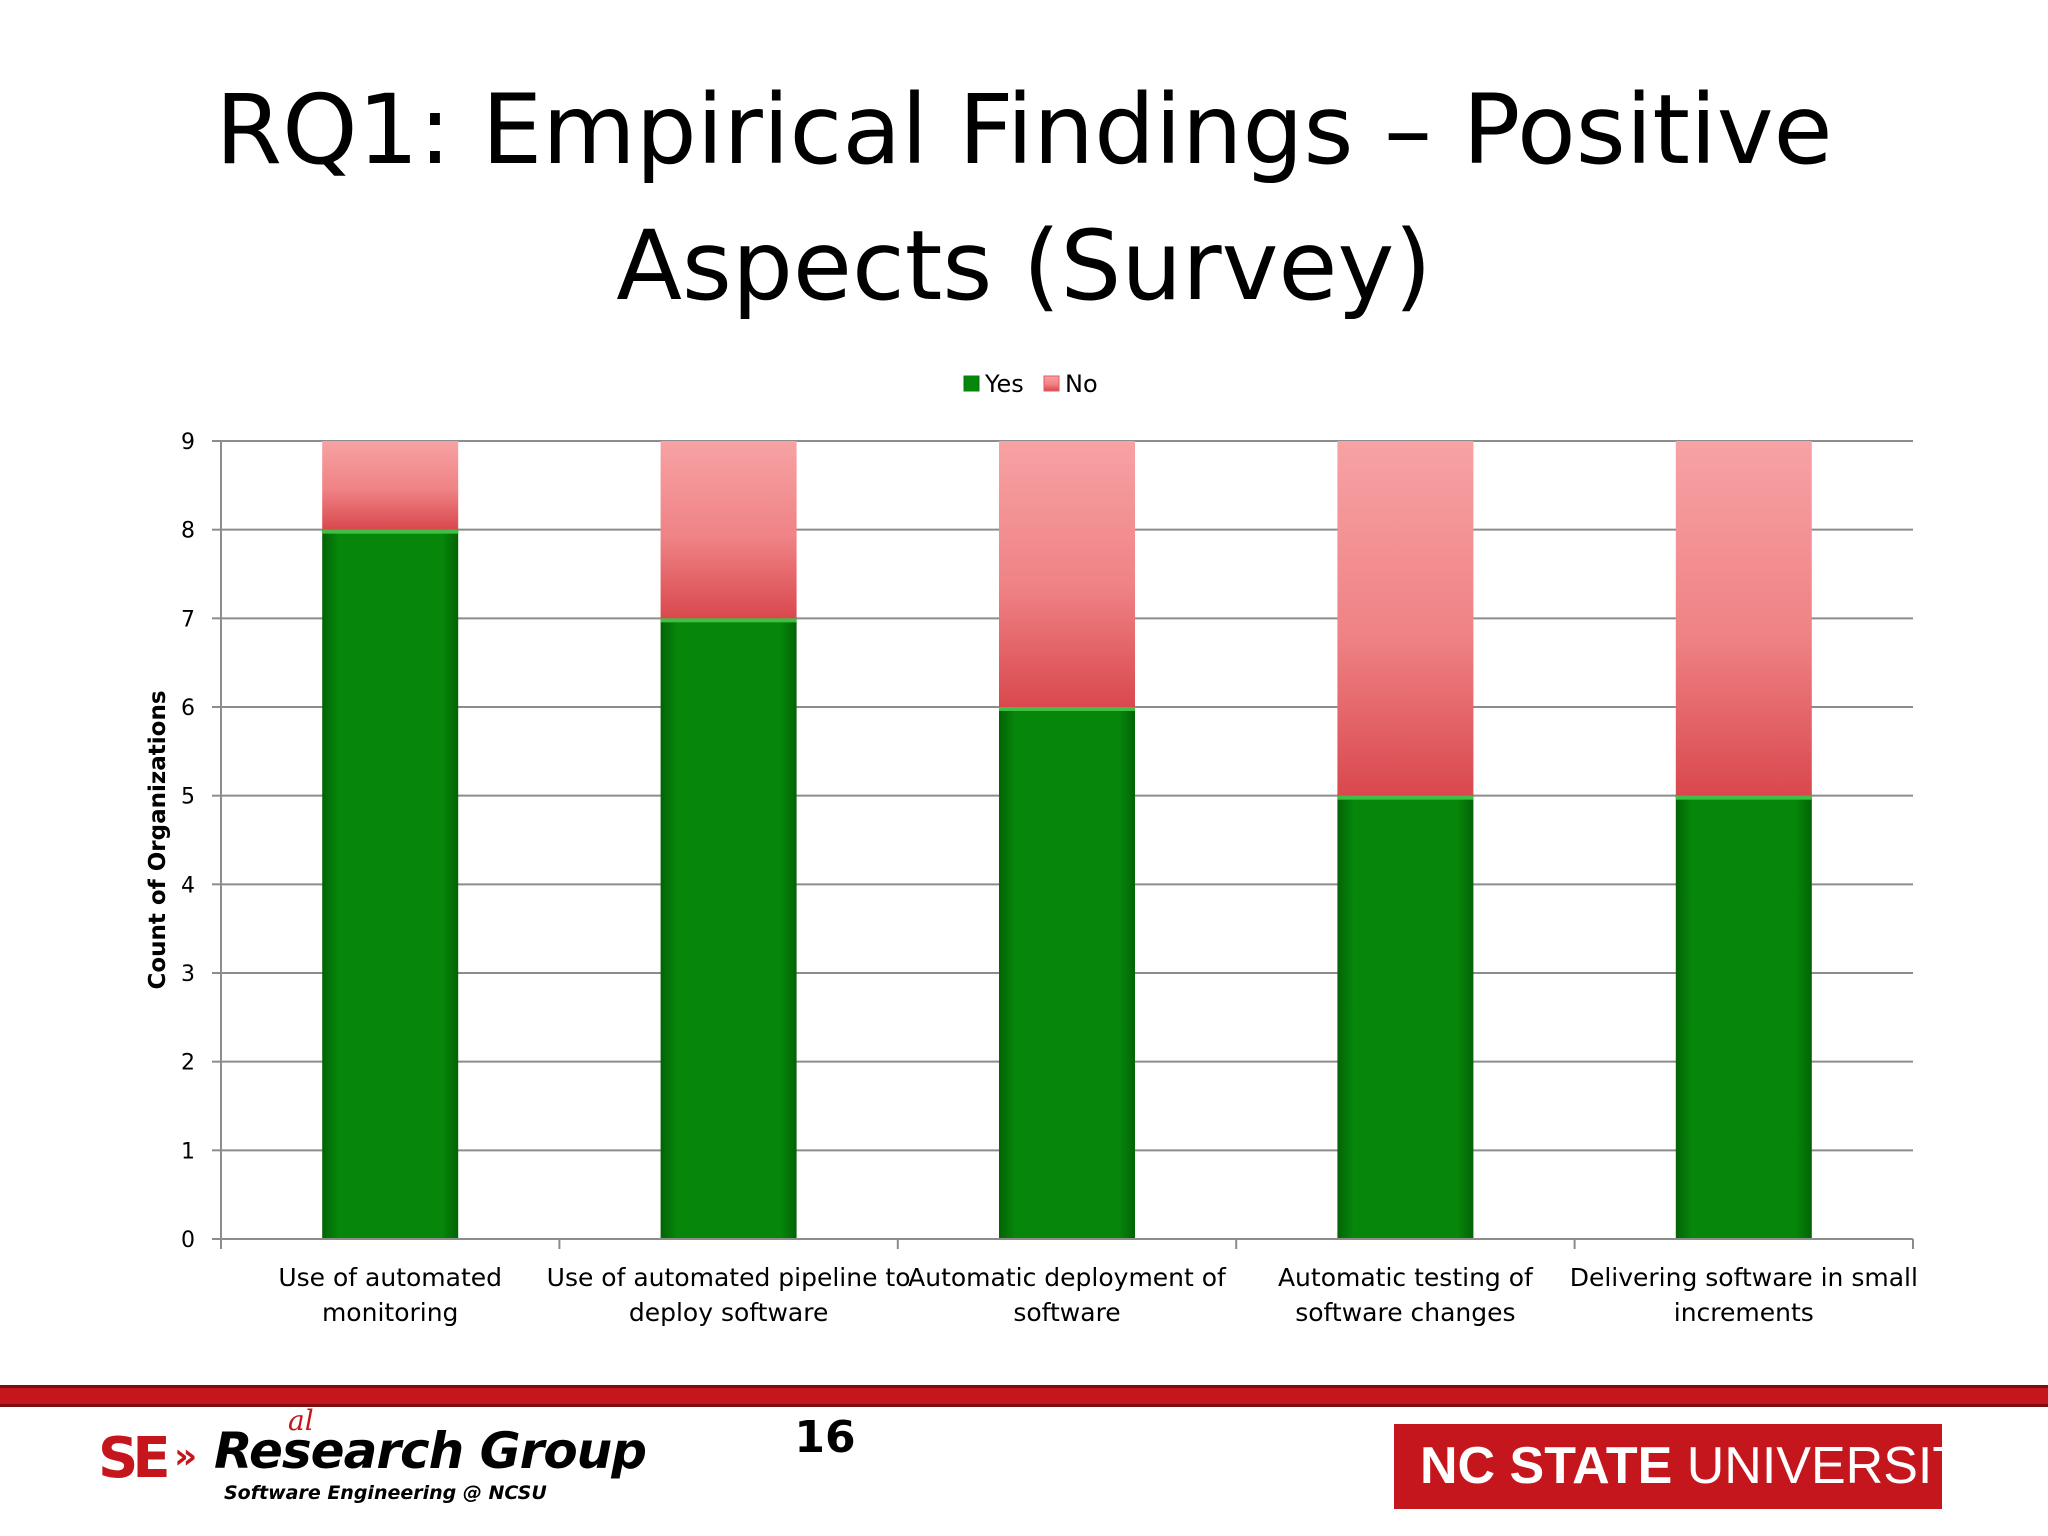  Describe the element at coordinates (188, 1240) in the screenshot. I see `y-tick-label: 0` at that location.